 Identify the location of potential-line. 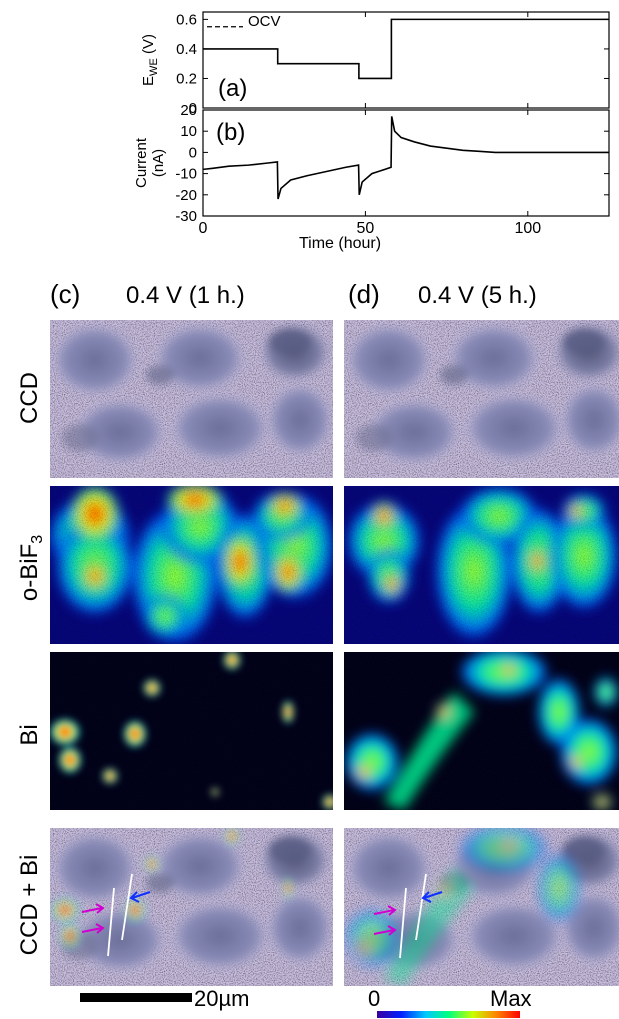
(406, 49).